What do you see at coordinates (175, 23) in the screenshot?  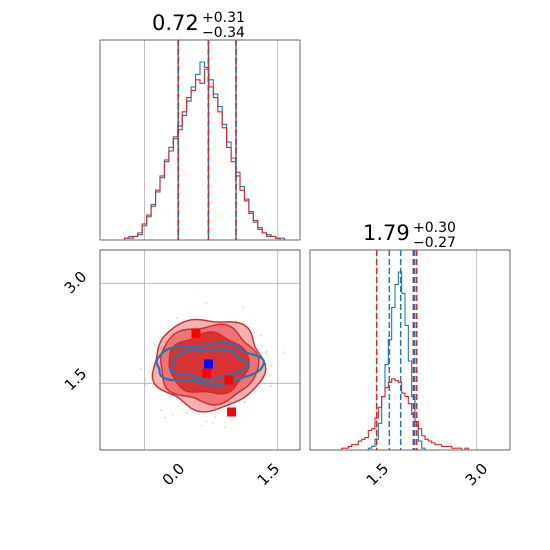 I see `title-param1-value: 0.72` at bounding box center [175, 23].